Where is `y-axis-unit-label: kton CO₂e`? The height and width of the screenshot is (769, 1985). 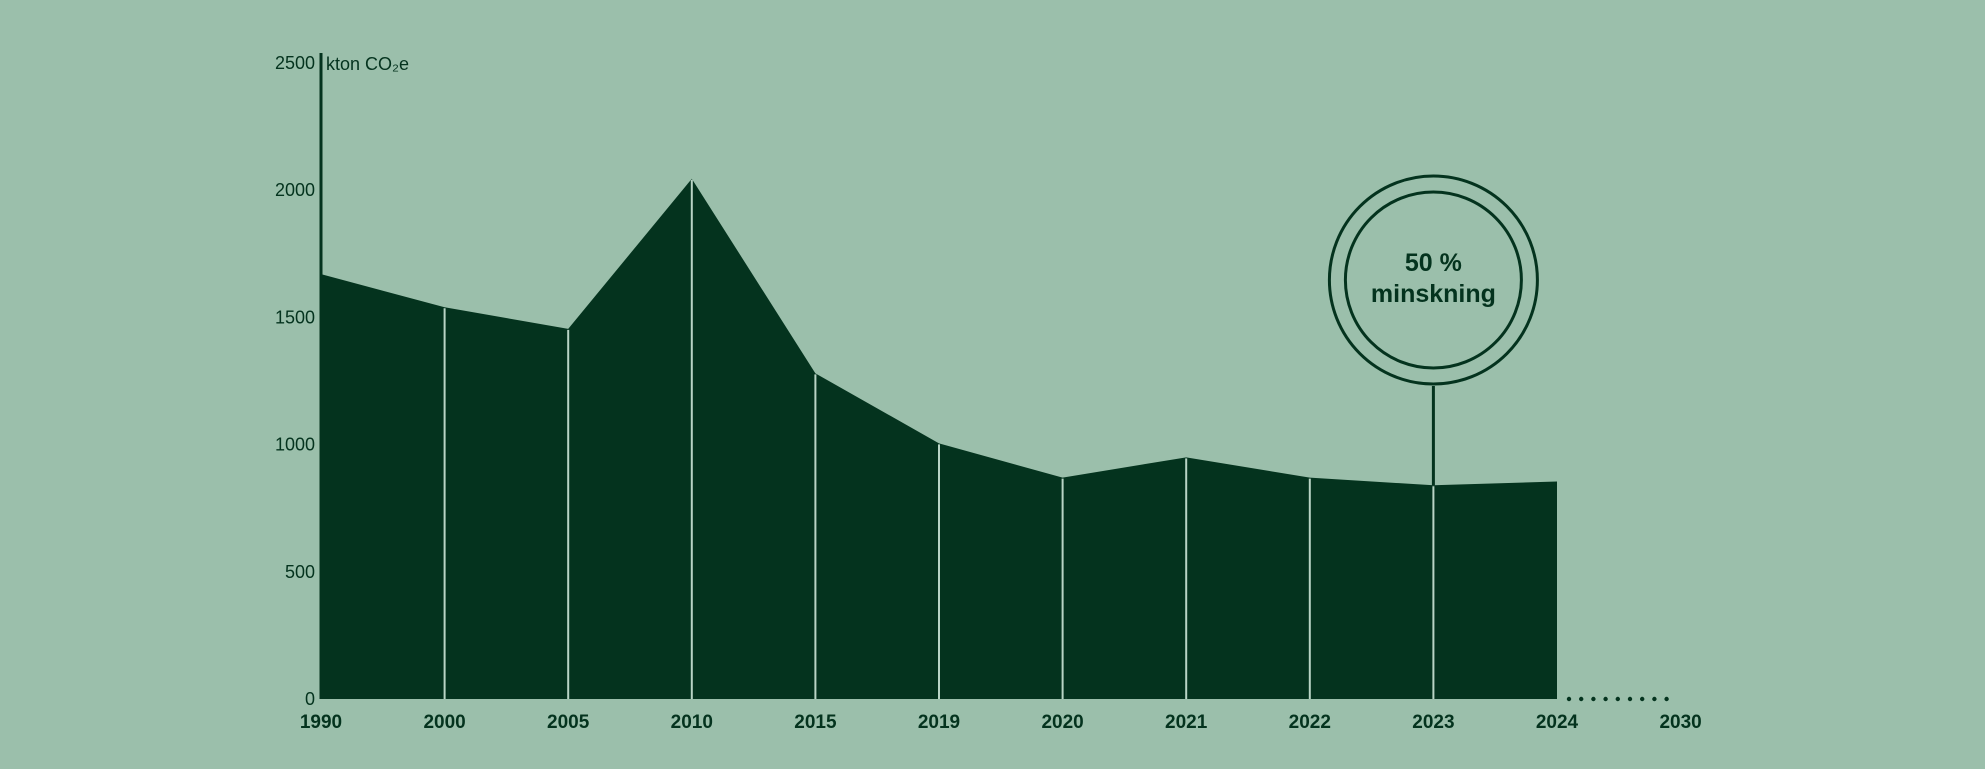 y-axis-unit-label: kton CO₂e is located at coordinates (367, 64).